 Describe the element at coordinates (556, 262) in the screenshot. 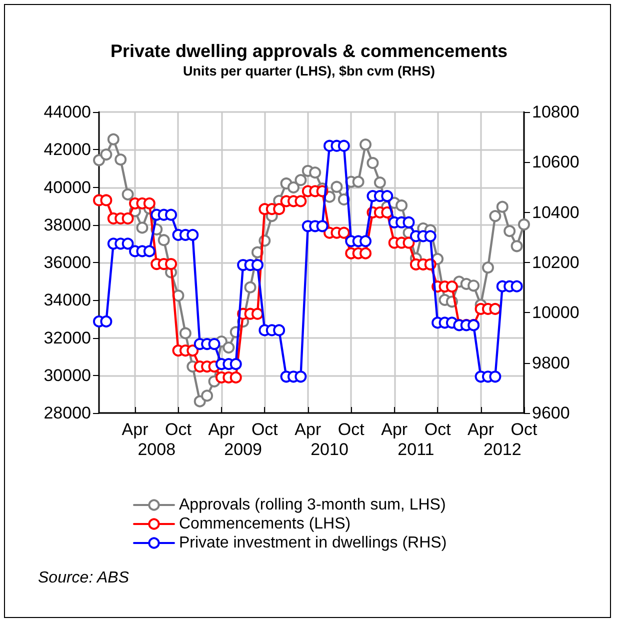

I see `y2-tick-label: 10200` at that location.